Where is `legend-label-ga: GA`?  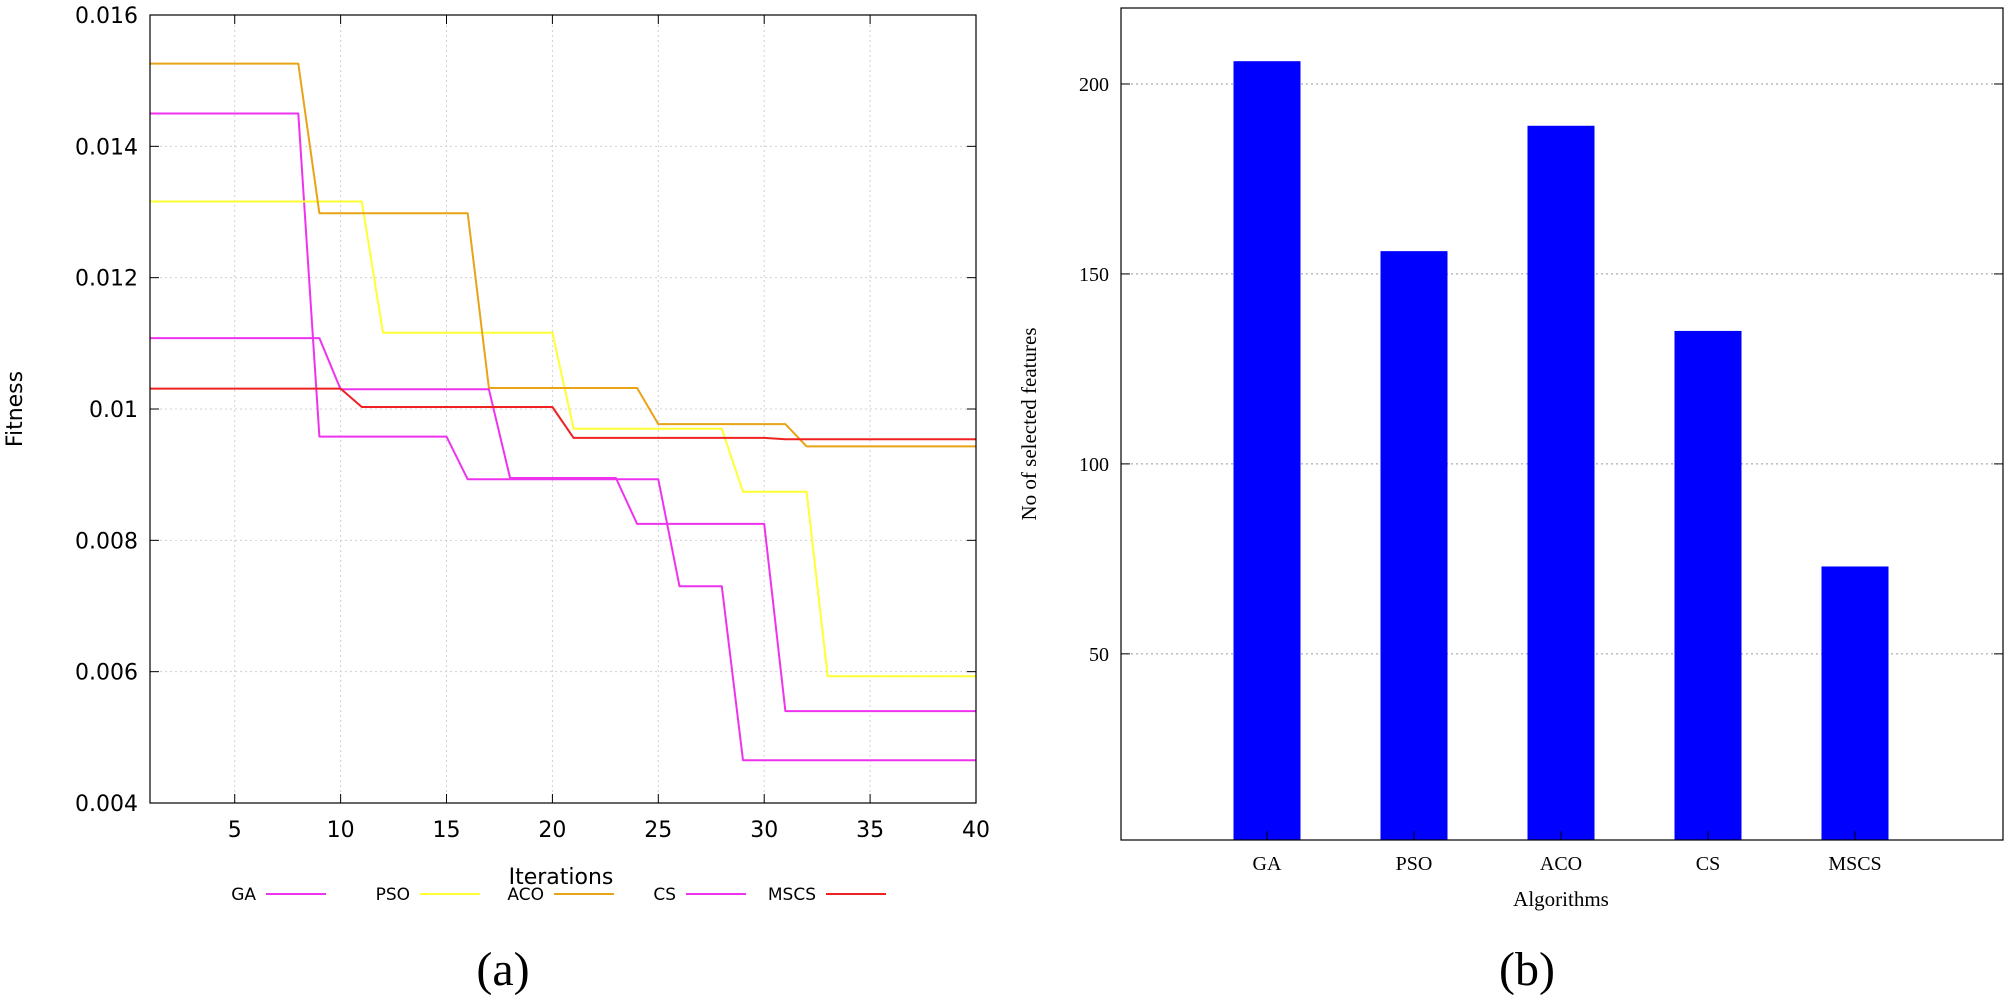 legend-label-ga: GA is located at coordinates (243, 895).